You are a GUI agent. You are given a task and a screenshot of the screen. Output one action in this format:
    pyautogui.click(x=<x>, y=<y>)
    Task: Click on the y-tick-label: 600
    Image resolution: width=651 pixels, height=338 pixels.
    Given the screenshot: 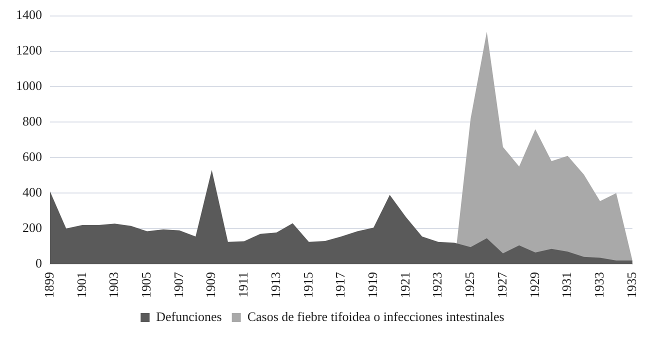 What is the action you would take?
    pyautogui.click(x=32, y=156)
    